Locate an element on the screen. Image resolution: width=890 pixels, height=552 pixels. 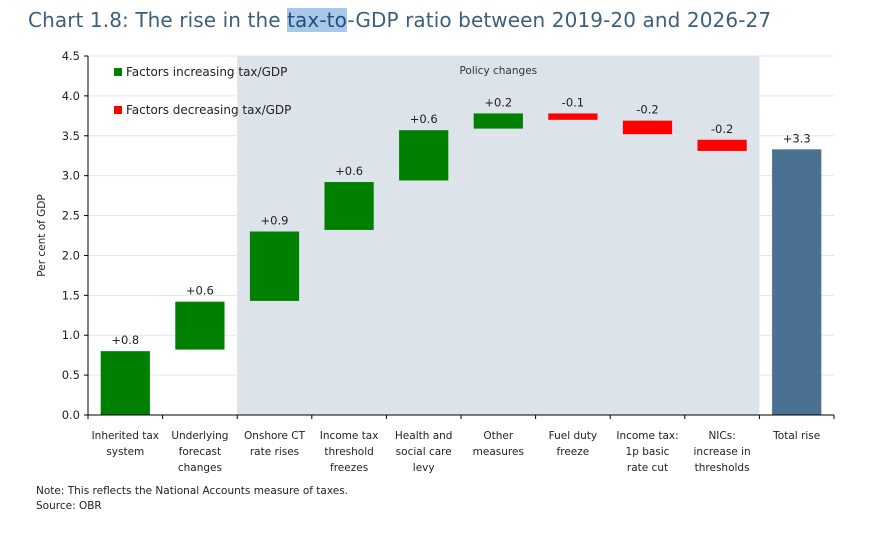
x-tick-label-line: rate rises is located at coordinates (274, 452).